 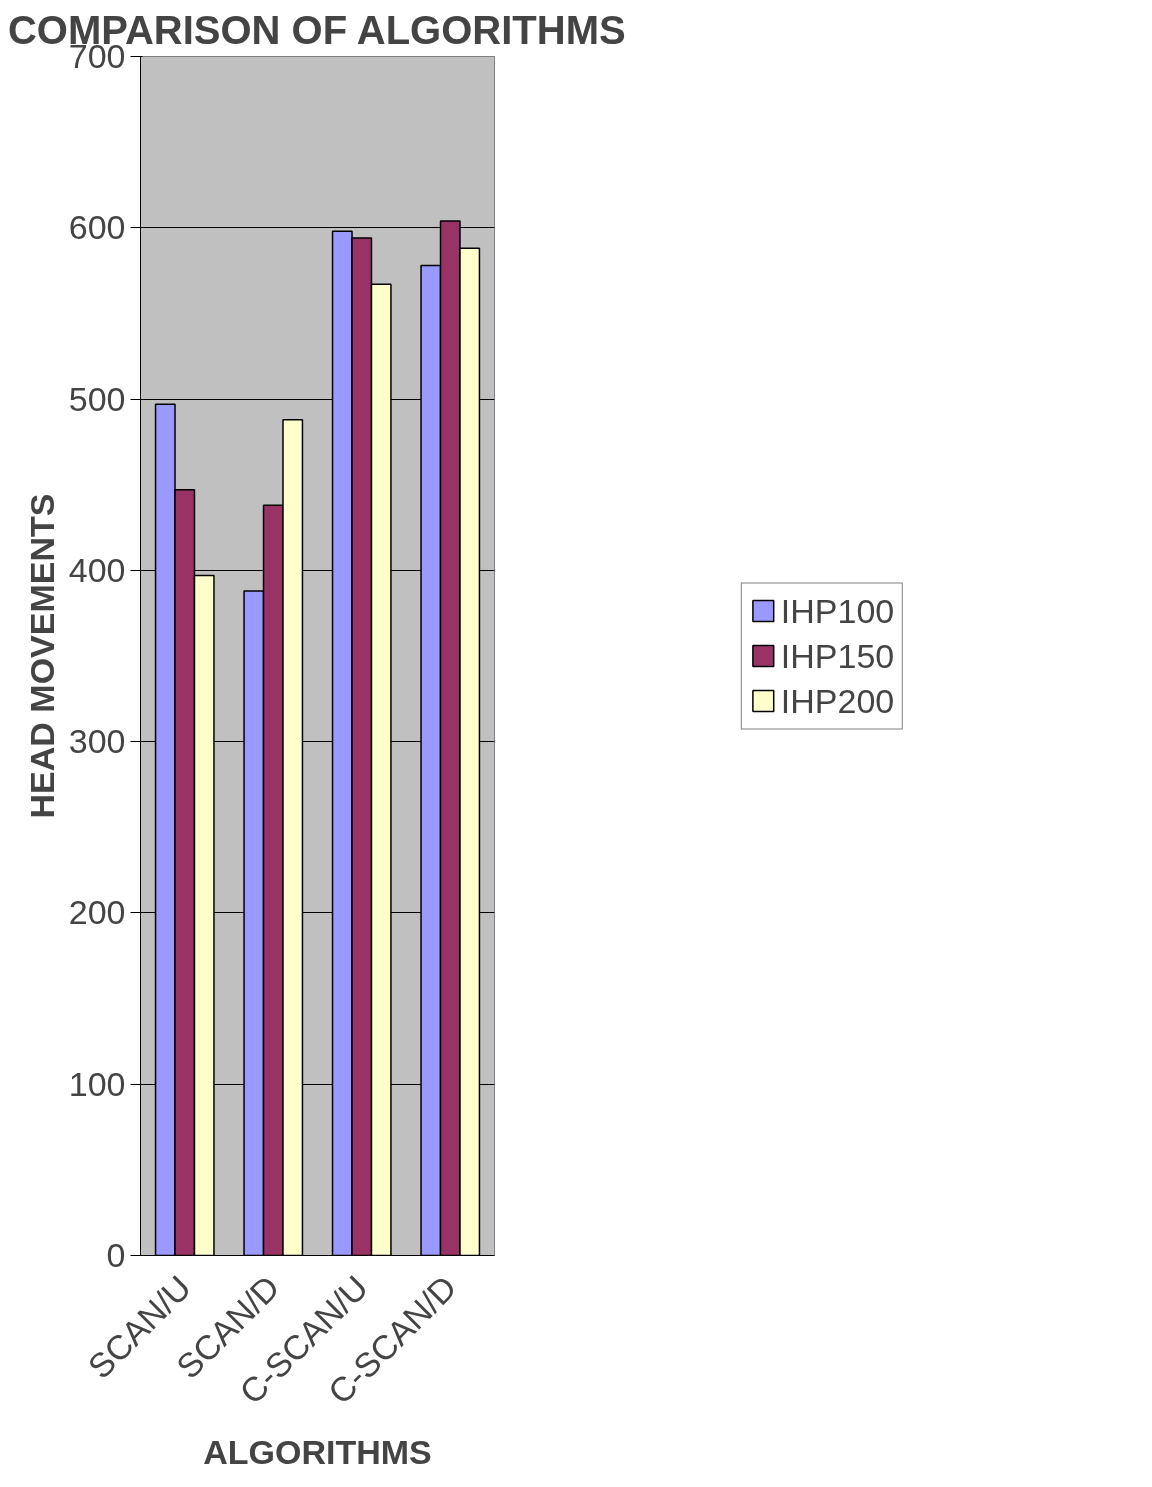 What do you see at coordinates (97, 569) in the screenshot?
I see `y-tick-label: 400` at bounding box center [97, 569].